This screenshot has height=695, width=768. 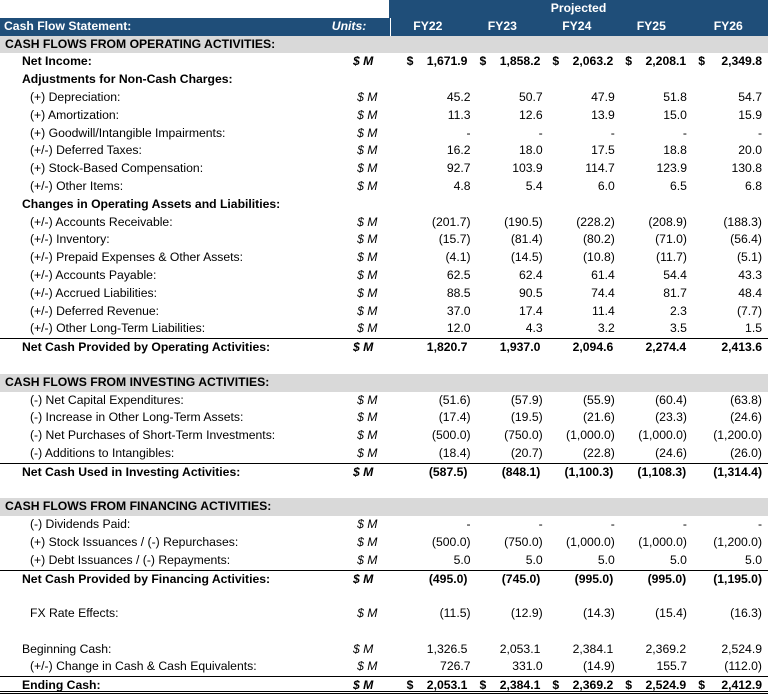 What do you see at coordinates (451, 541) in the screenshot?
I see `cell-value: (500.0)` at bounding box center [451, 541].